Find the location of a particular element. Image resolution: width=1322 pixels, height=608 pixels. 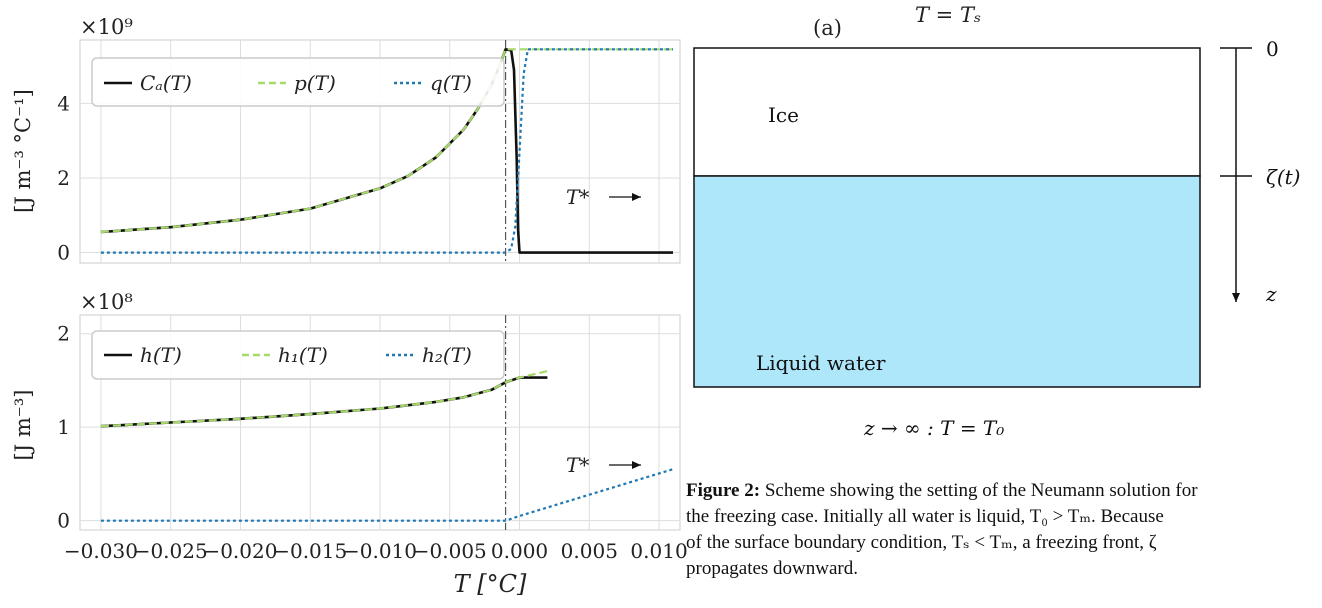

legend-label-h1: h₁(T) is located at coordinates (303, 355).